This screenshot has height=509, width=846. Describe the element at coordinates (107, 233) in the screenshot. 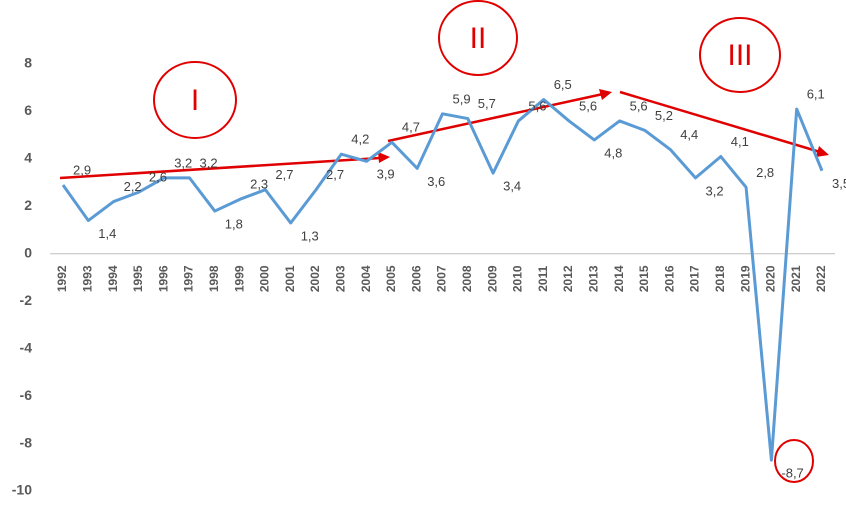

I see `value-label: 1,4` at that location.